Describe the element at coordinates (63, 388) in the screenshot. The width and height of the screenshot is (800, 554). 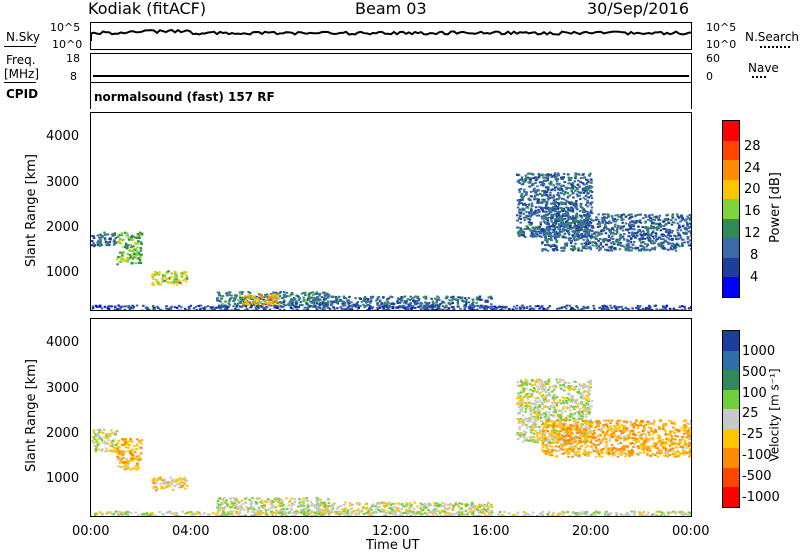
I see `velocity-ytick-3000: 3000` at that location.